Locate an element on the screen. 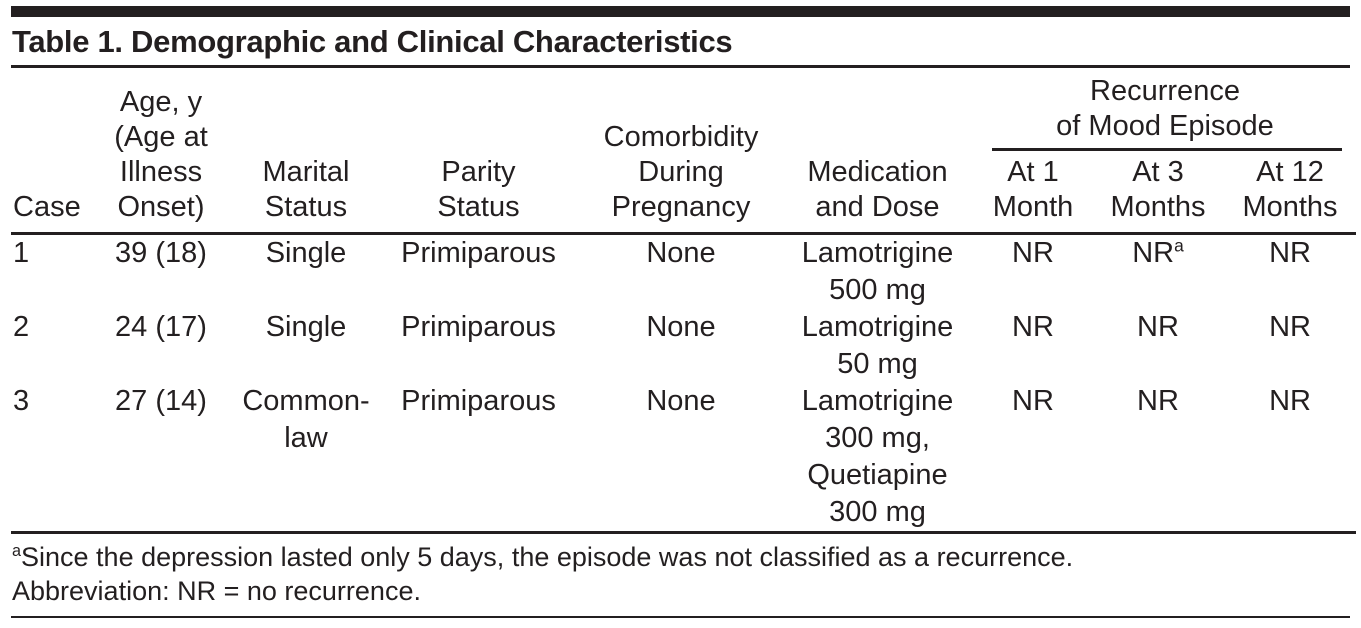 Image resolution: width=1361 pixels, height=628 pixels. table-top-bar is located at coordinates (680, 11).